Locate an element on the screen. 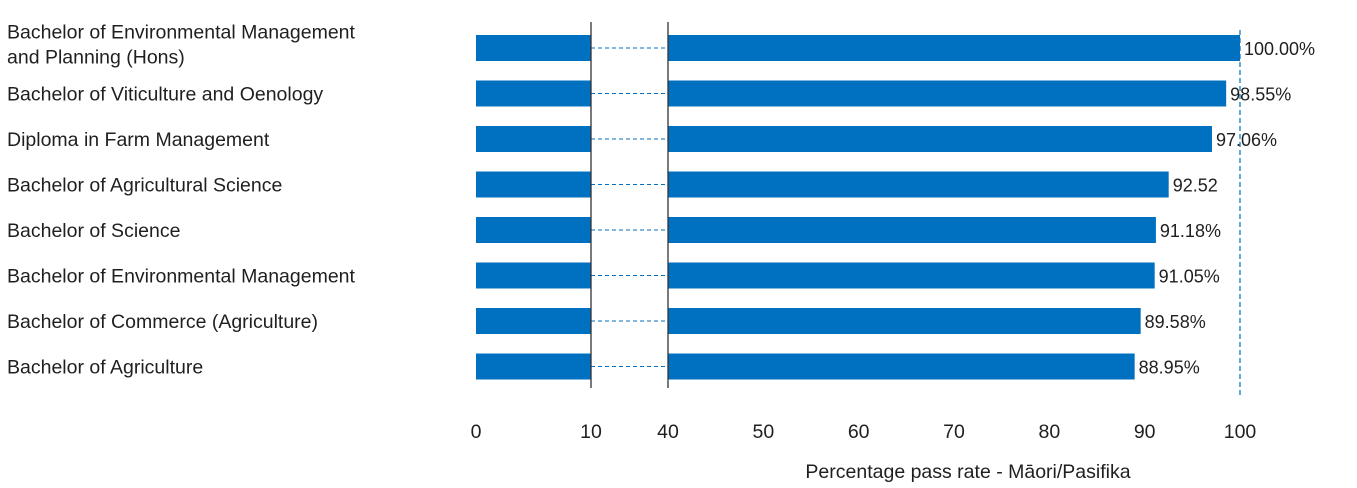 The height and width of the screenshot is (488, 1357). x-tick-label: 40 is located at coordinates (668, 432).